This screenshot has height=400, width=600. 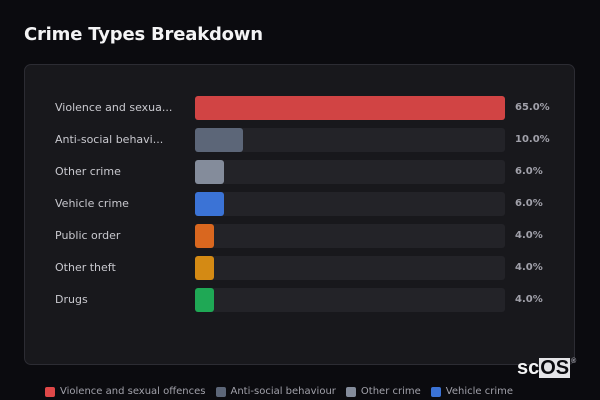 I want to click on legend-label: Anti-social behaviour, so click(x=283, y=391).